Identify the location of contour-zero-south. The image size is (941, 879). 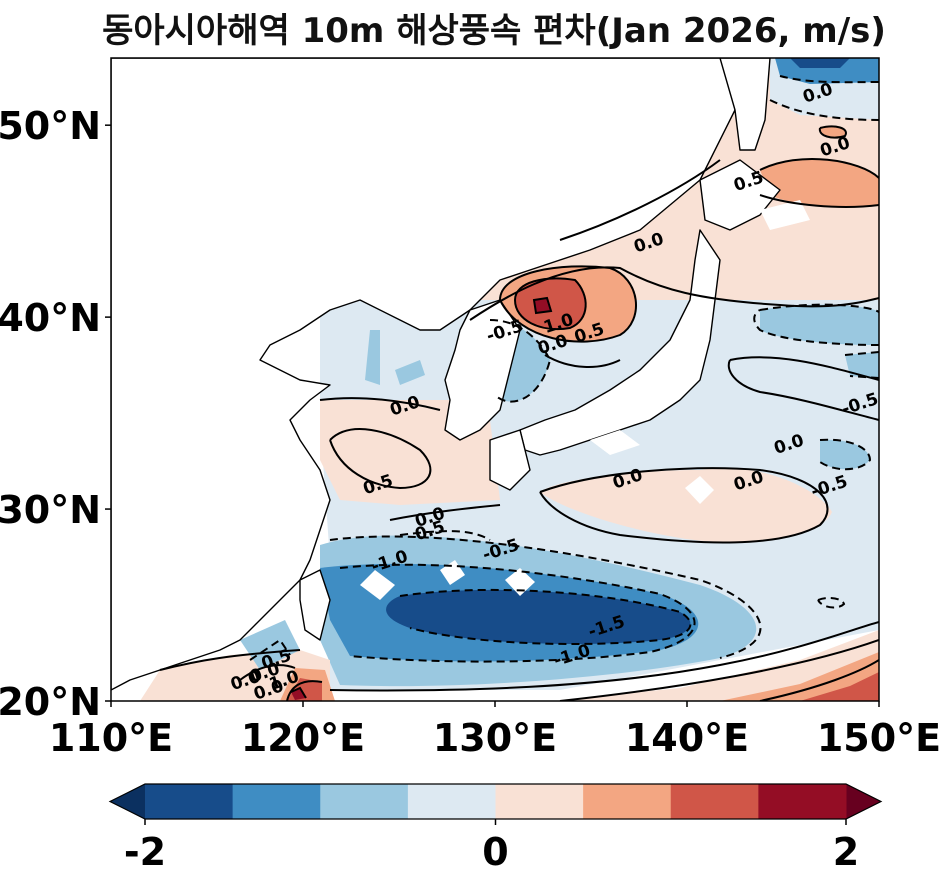
(604, 656).